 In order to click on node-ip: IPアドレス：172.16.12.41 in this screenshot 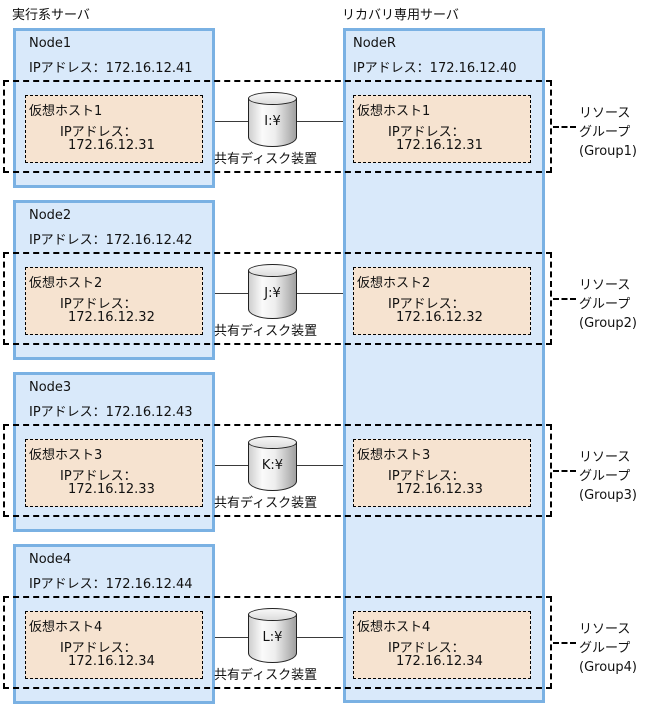, I will do `click(111, 68)`.